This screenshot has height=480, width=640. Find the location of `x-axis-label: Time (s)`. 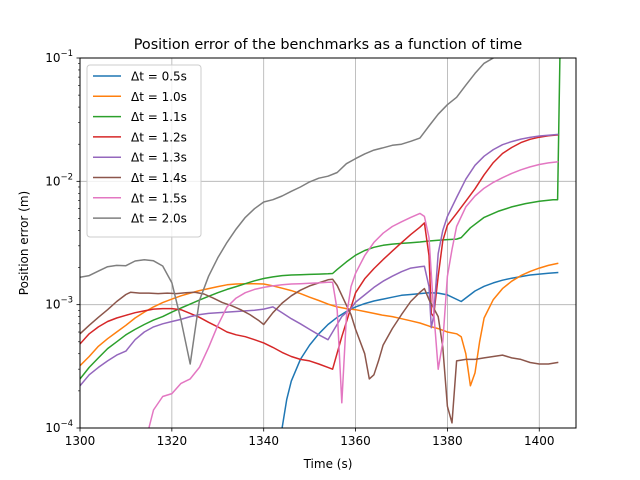

x-axis-label: Time (s) is located at coordinates (328, 464).